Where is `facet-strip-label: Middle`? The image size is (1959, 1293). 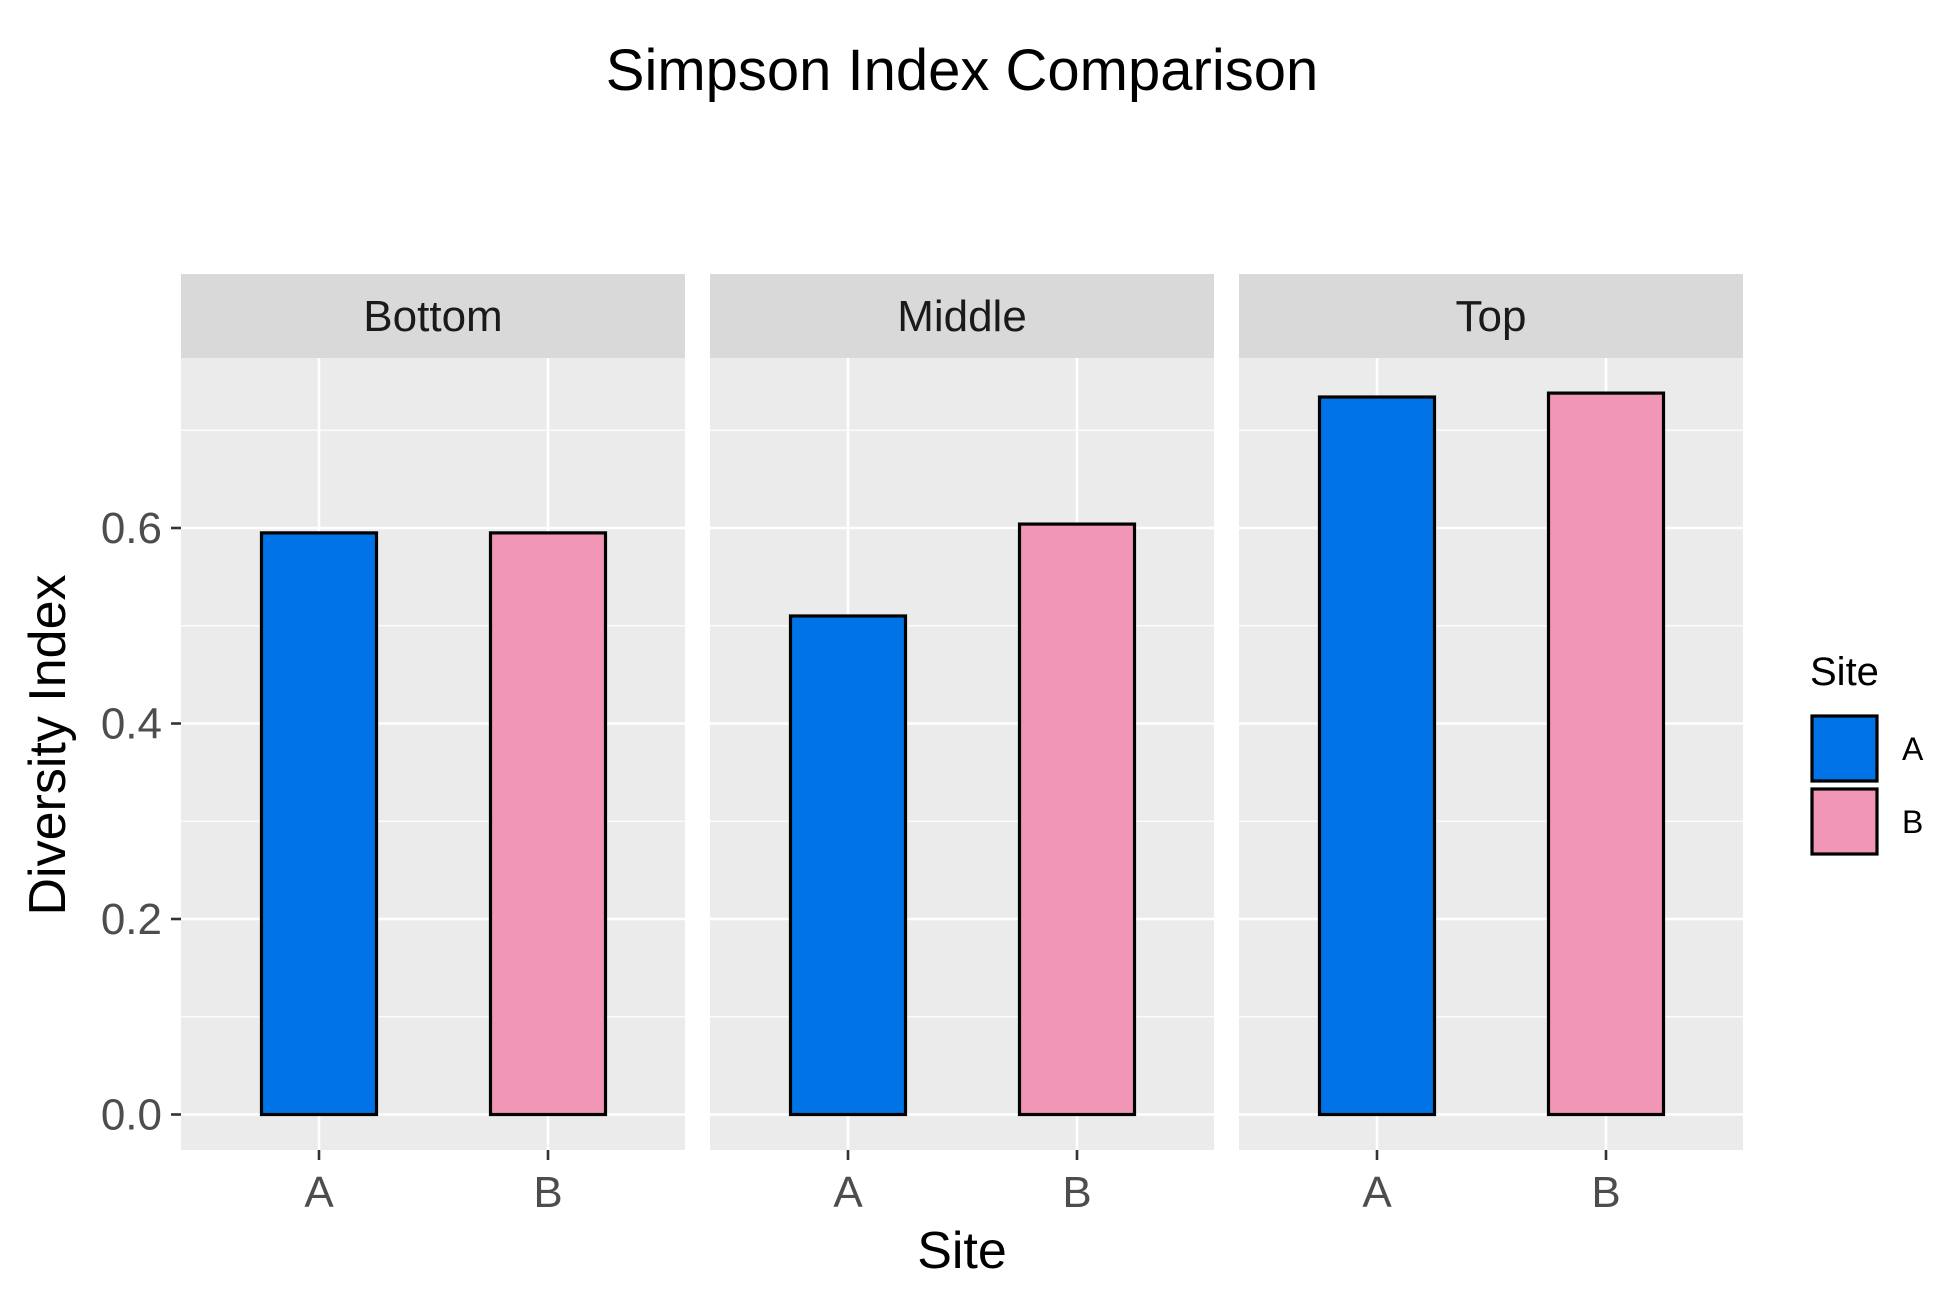
facet-strip-label: Middle is located at coordinates (962, 316).